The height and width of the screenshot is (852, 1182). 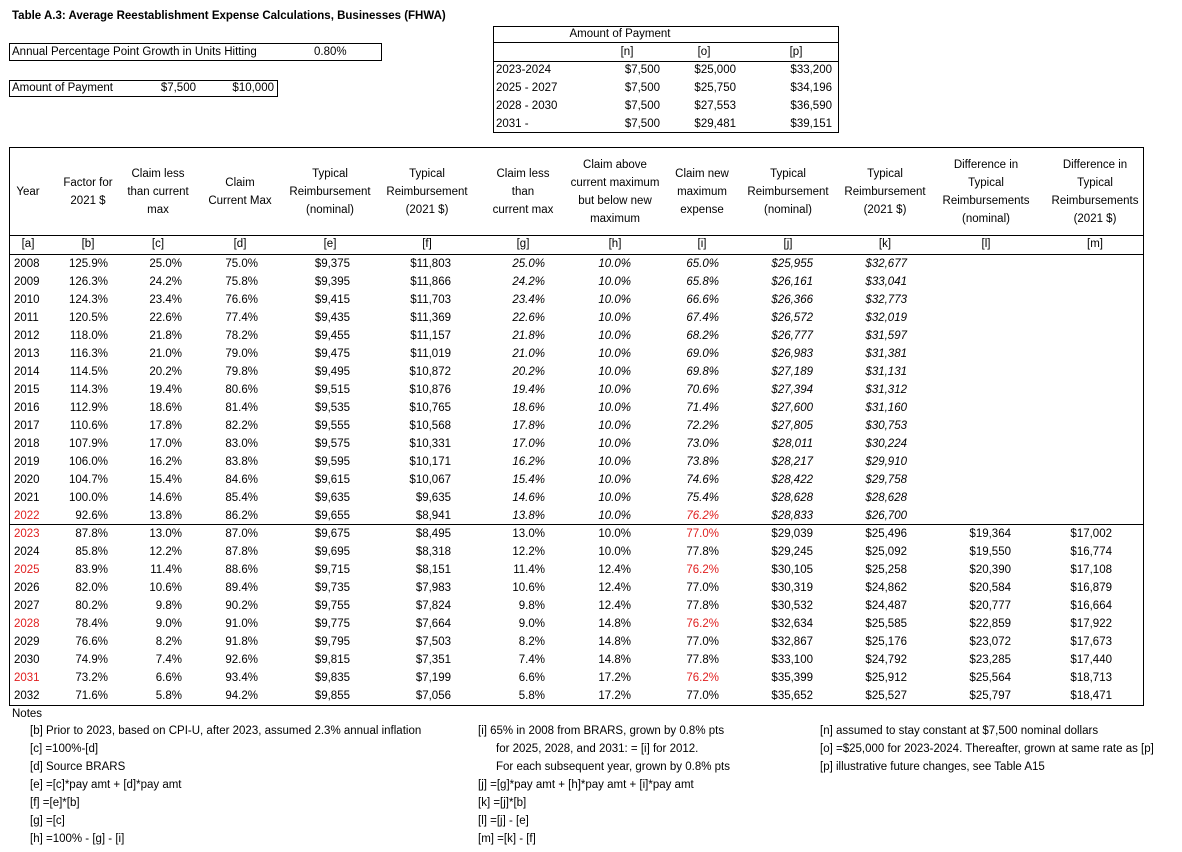 What do you see at coordinates (886, 552) in the screenshot?
I see `table-cell: $25,092` at bounding box center [886, 552].